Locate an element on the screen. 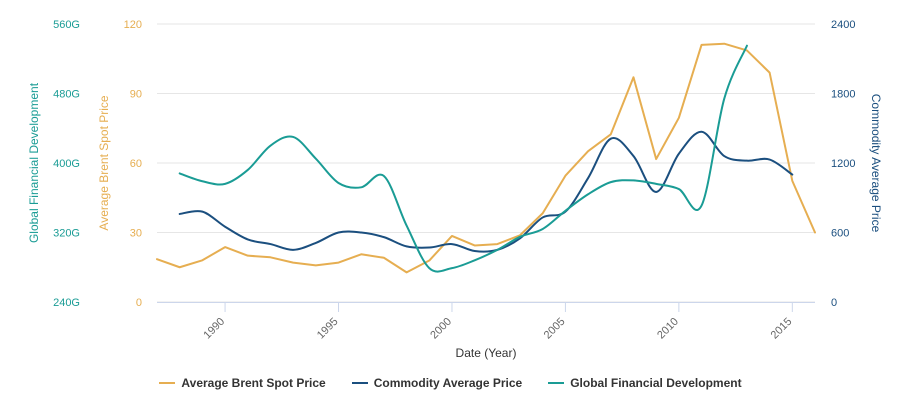 This screenshot has height=411, width=901. x-tick-label: 1995 is located at coordinates (328, 329).